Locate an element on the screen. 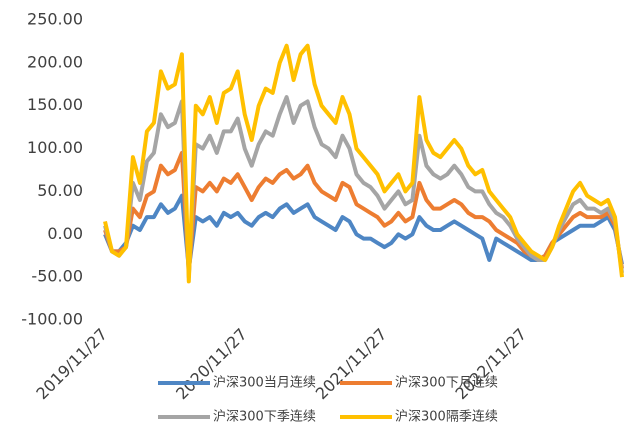 Image resolution: width=626 pixels, height=425 pixels. y-tick-label: 200.00 is located at coordinates (55, 61).